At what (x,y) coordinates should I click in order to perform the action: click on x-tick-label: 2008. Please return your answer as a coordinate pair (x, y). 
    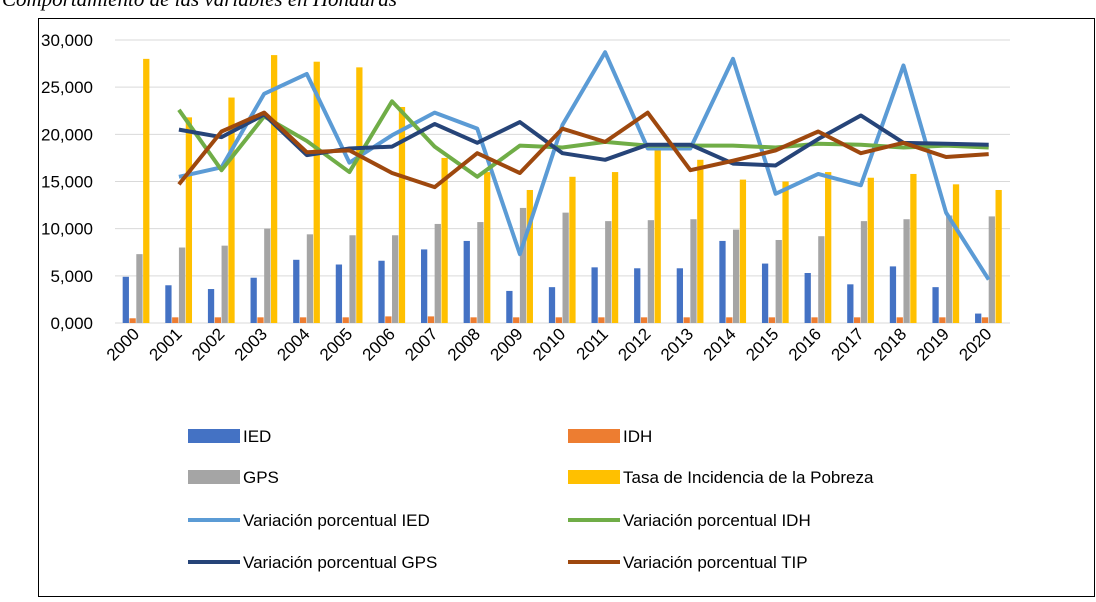
    Looking at the image, I should click on (464, 344).